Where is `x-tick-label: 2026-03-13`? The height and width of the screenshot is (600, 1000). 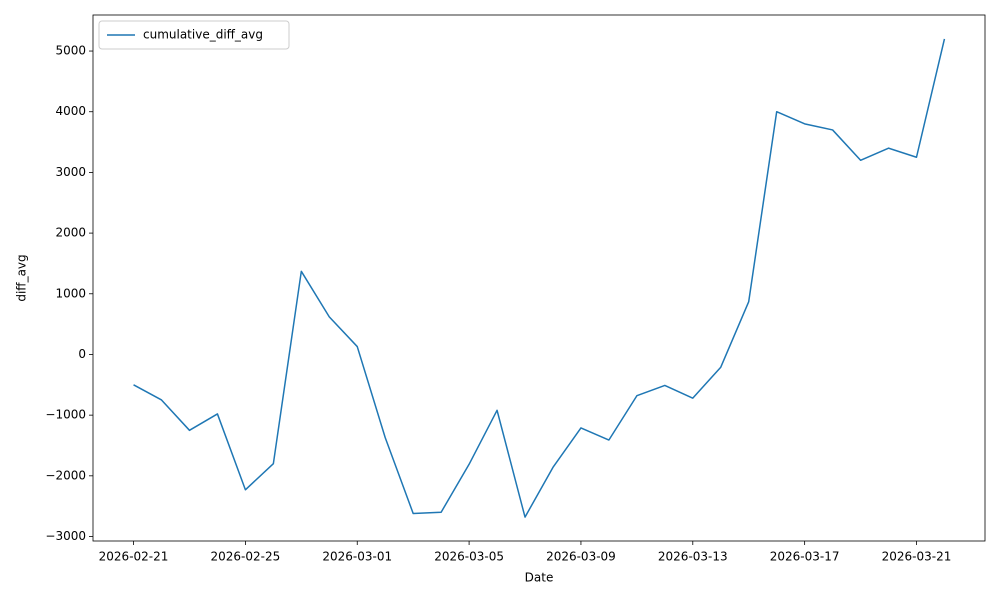
x-tick-label: 2026-03-13 is located at coordinates (693, 557).